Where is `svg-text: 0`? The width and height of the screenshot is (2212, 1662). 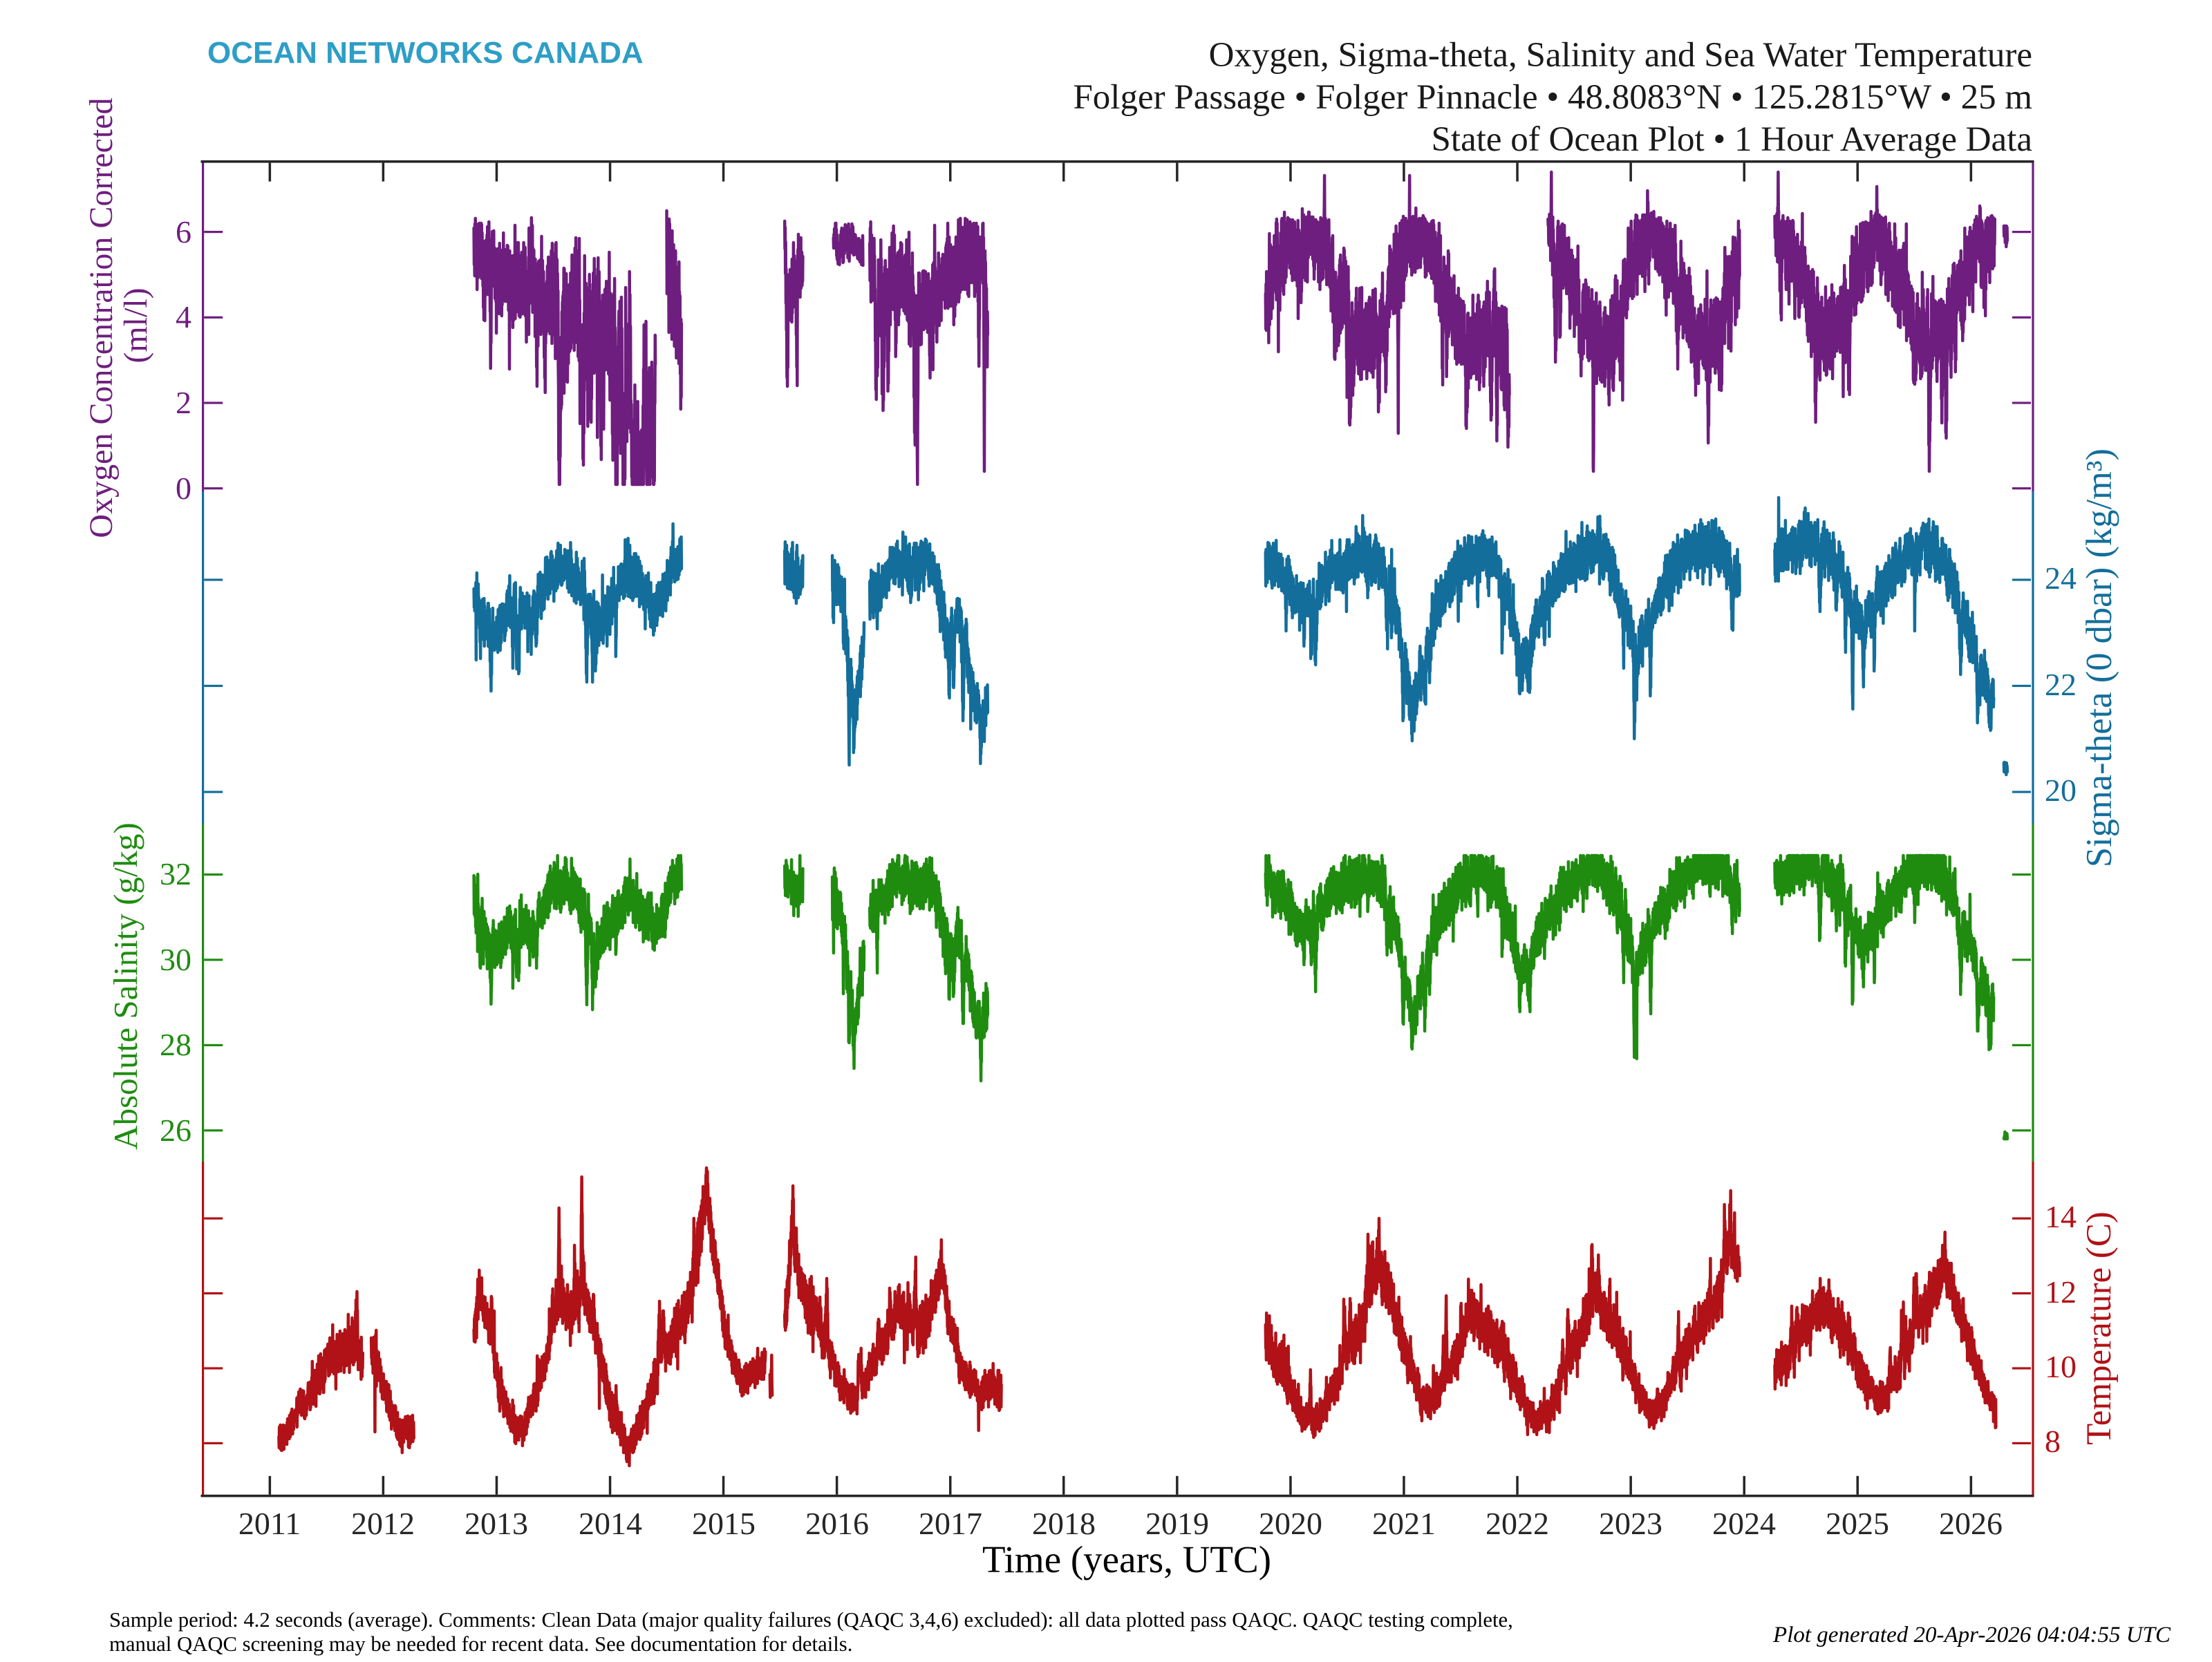 svg-text: 0 is located at coordinates (184, 488).